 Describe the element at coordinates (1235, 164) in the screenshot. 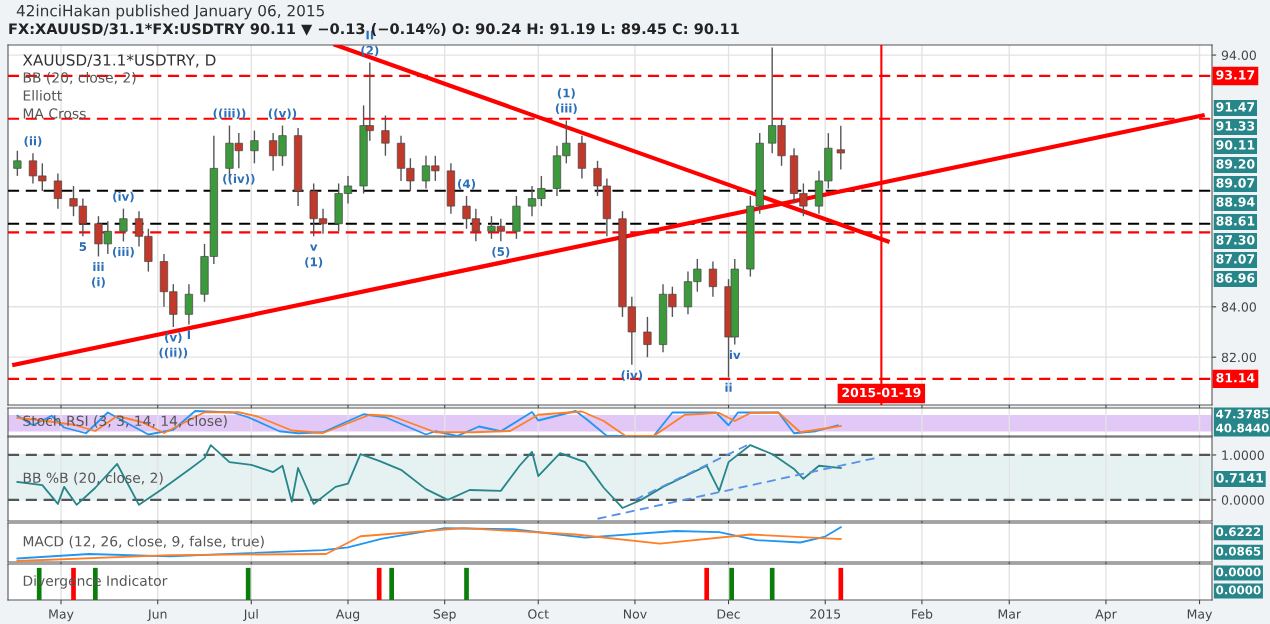

I see `text: 89.20` at that location.